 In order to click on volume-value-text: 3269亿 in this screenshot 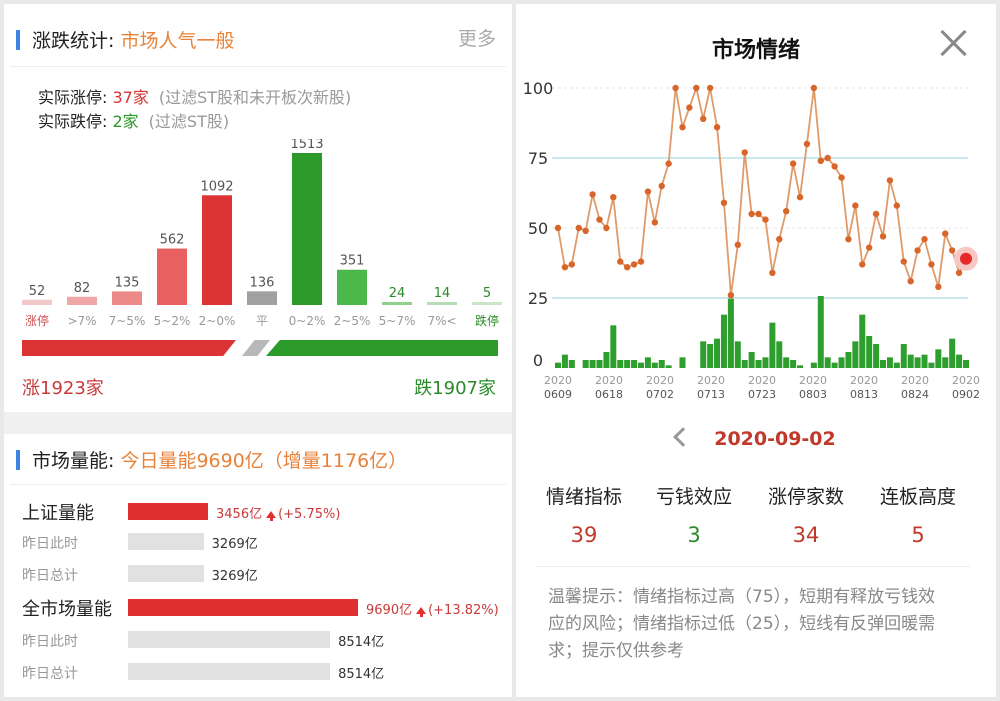, I will do `click(234, 544)`.